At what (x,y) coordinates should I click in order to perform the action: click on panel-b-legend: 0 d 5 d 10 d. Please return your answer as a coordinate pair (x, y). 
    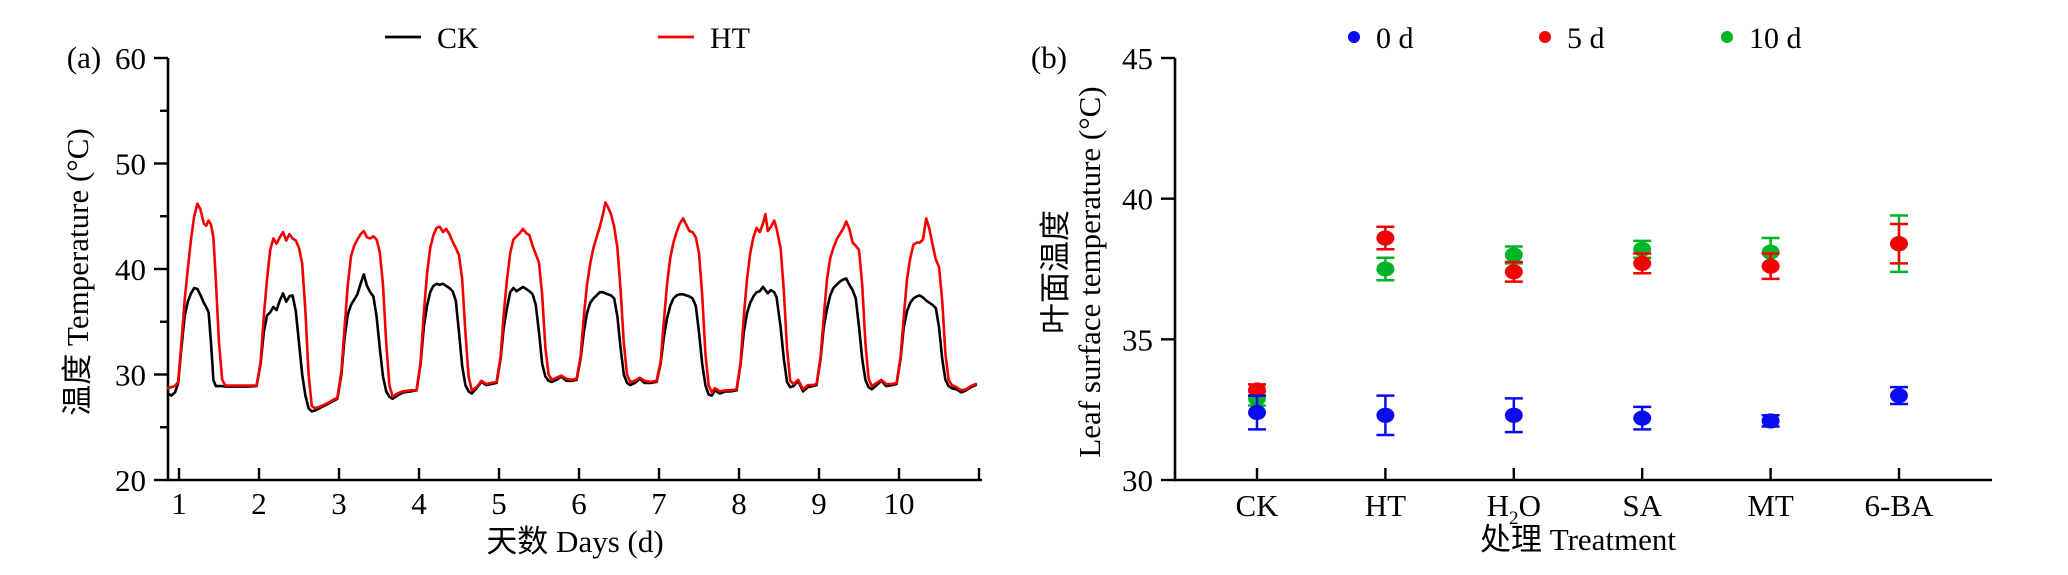
    Looking at the image, I should click on (1575, 38).